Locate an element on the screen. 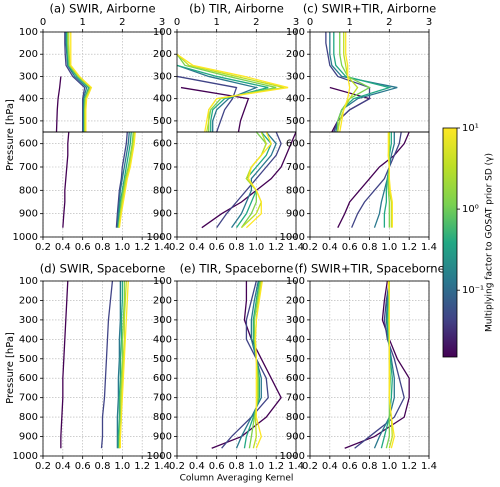  x-tick-label: 1.2 is located at coordinates (276, 466).